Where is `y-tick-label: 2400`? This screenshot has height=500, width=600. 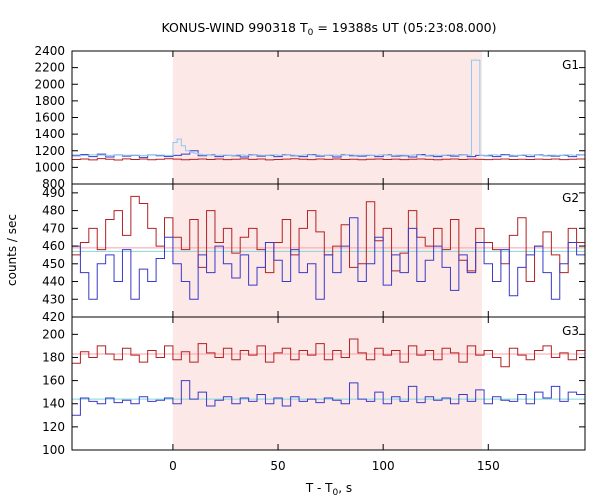 y-tick-label: 2400 is located at coordinates (49, 51).